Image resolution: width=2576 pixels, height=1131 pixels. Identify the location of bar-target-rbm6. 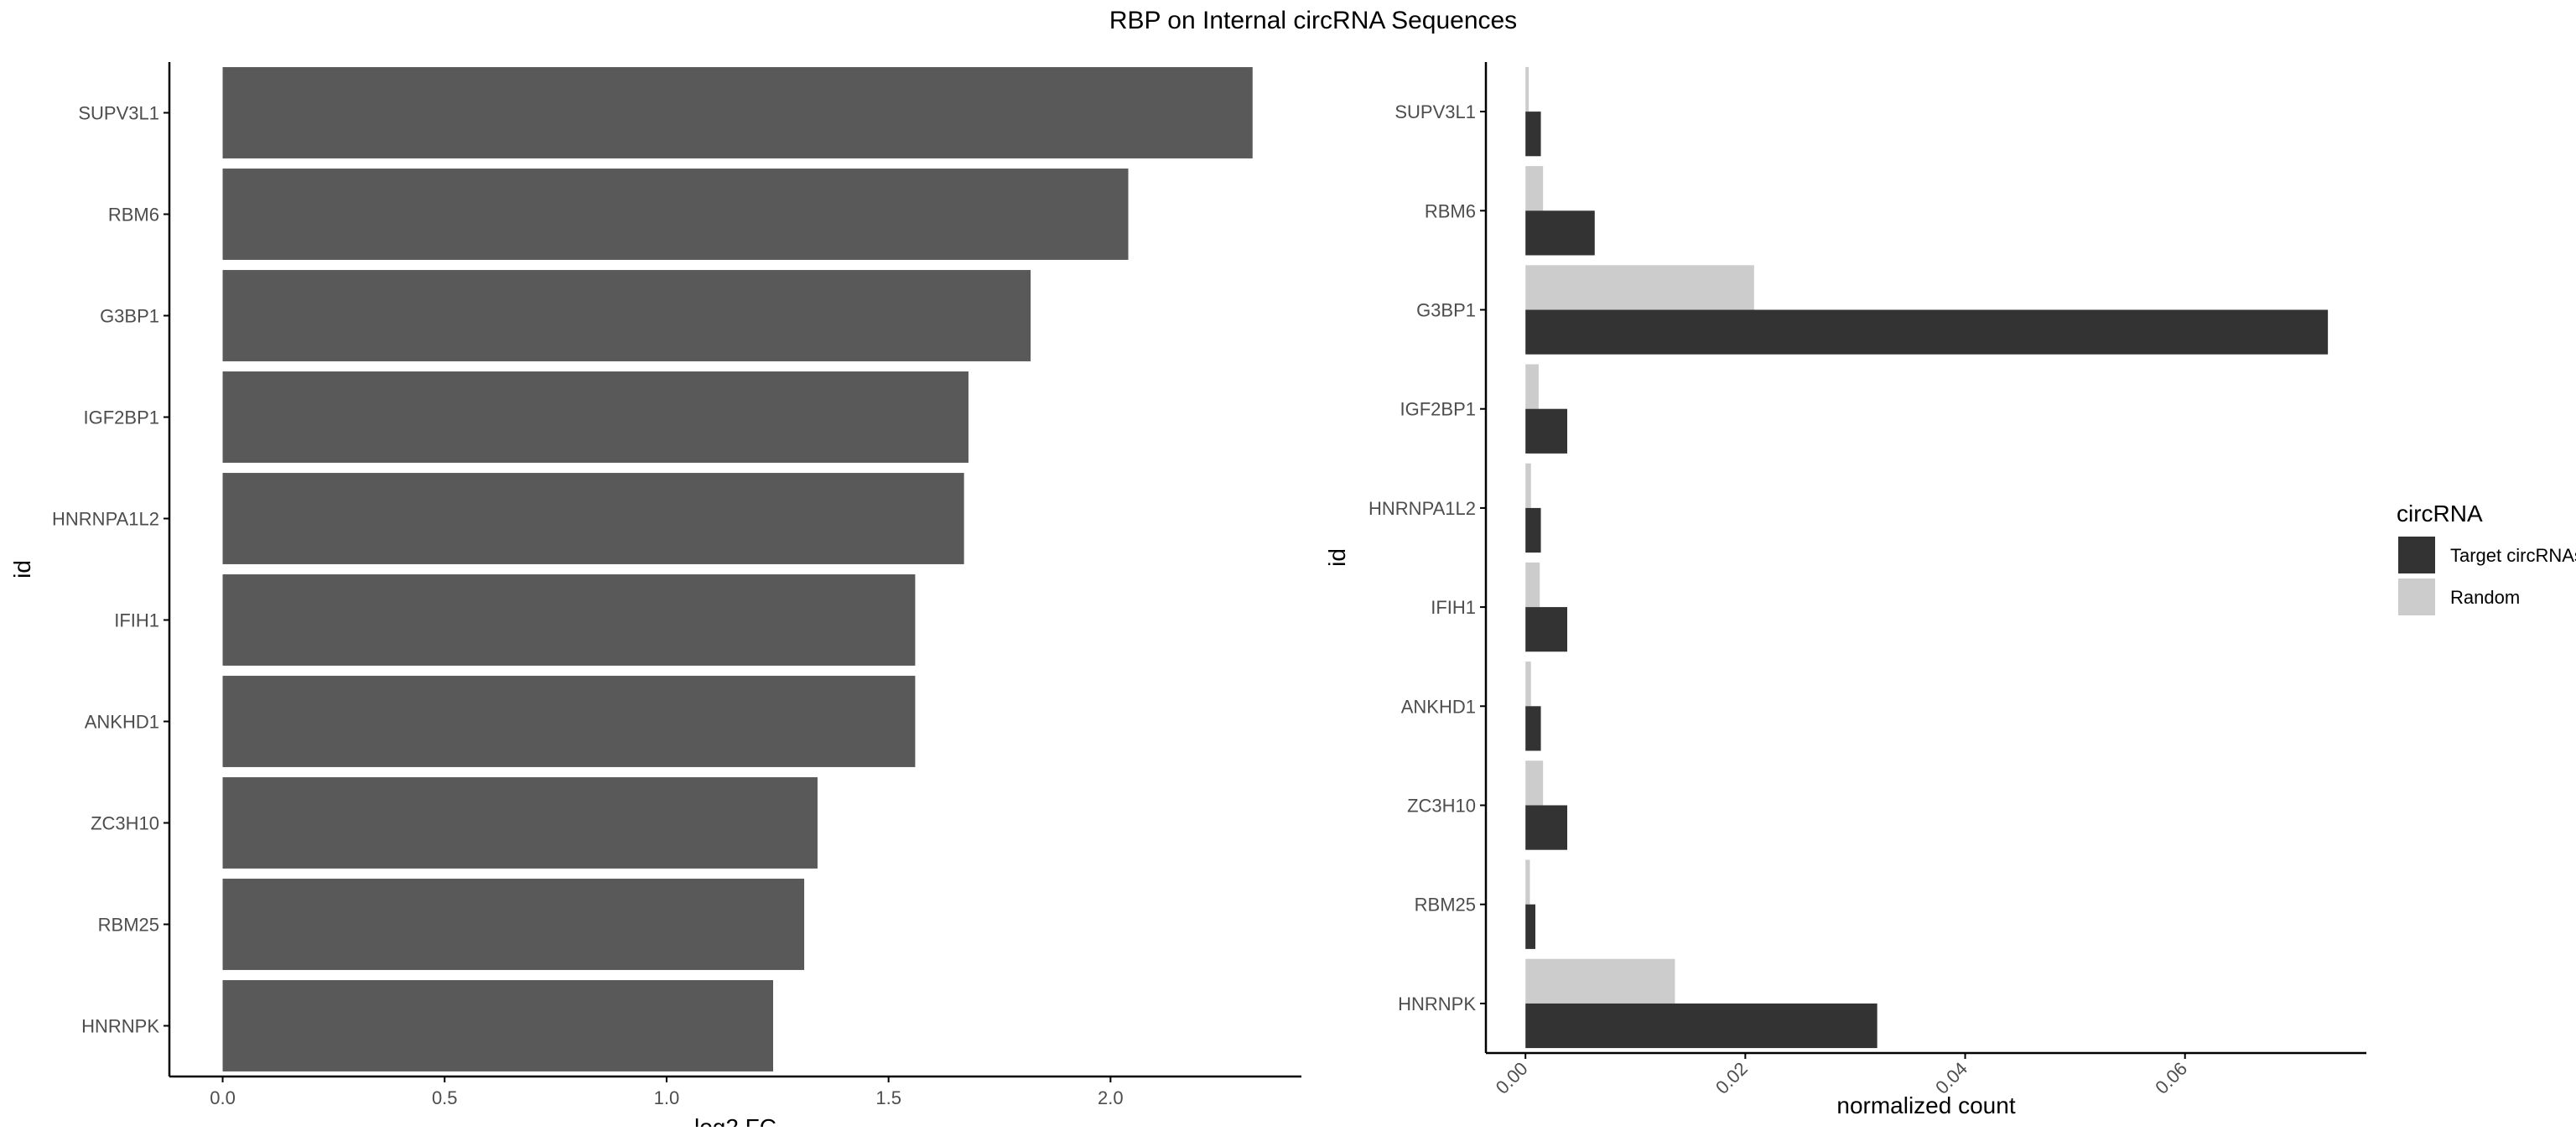
(1560, 233).